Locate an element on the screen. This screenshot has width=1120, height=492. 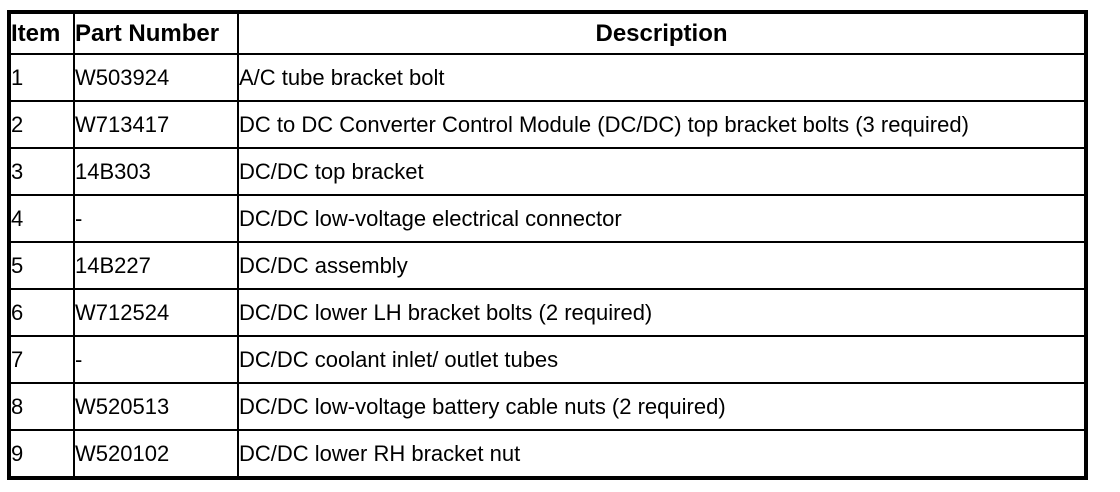
part-number-cell: W520102 is located at coordinates (156, 454).